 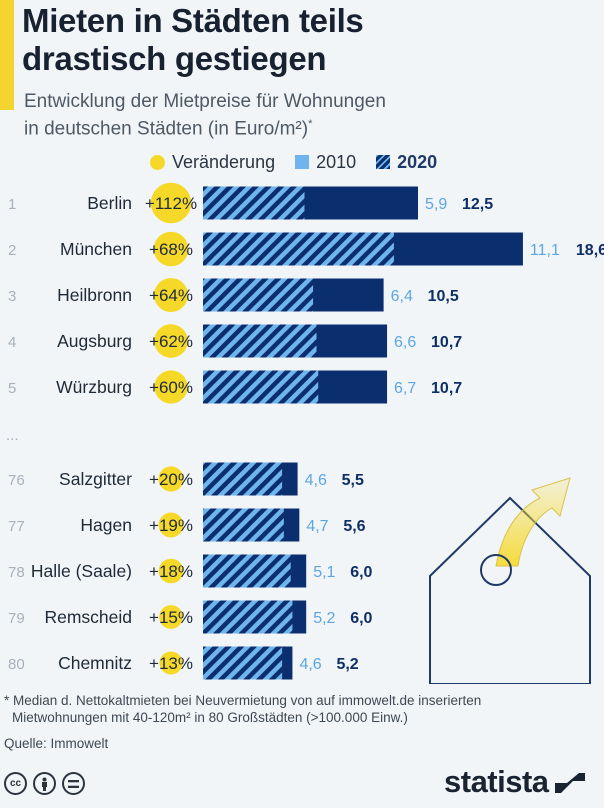 What do you see at coordinates (12, 250) in the screenshot?
I see `rank-label: 2` at bounding box center [12, 250].